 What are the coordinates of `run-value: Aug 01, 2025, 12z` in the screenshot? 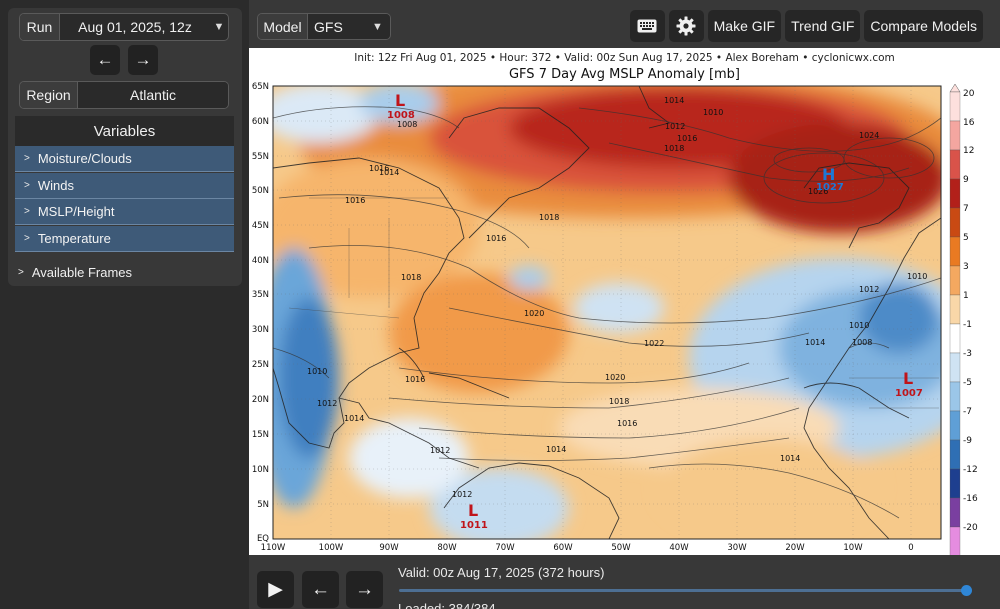 It's located at (135, 27).